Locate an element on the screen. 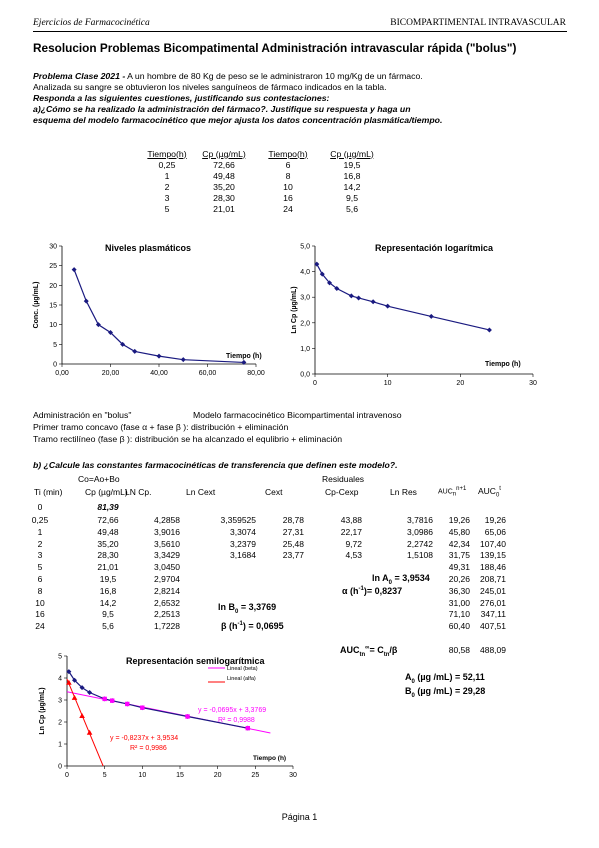 The width and height of the screenshot is (599, 848). legend-text: Lineal (beta) is located at coordinates (242, 669).